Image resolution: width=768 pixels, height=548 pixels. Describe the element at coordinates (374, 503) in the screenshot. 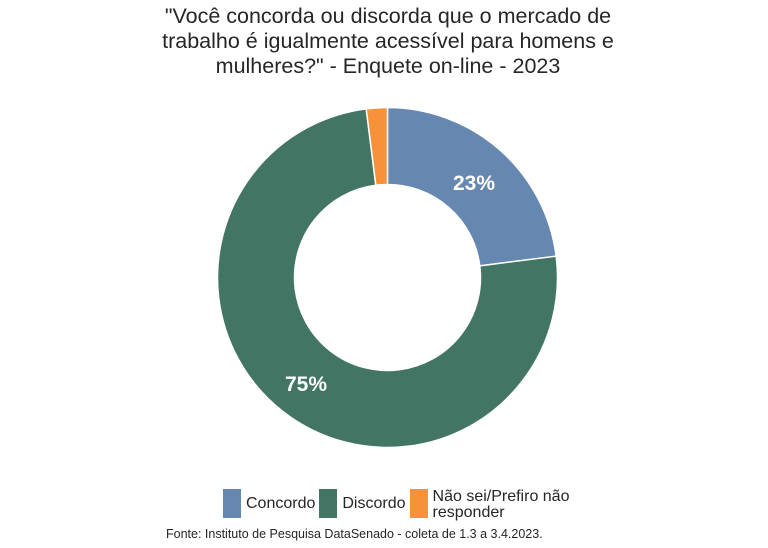

I see `legend-label-discordo: Discordo` at that location.